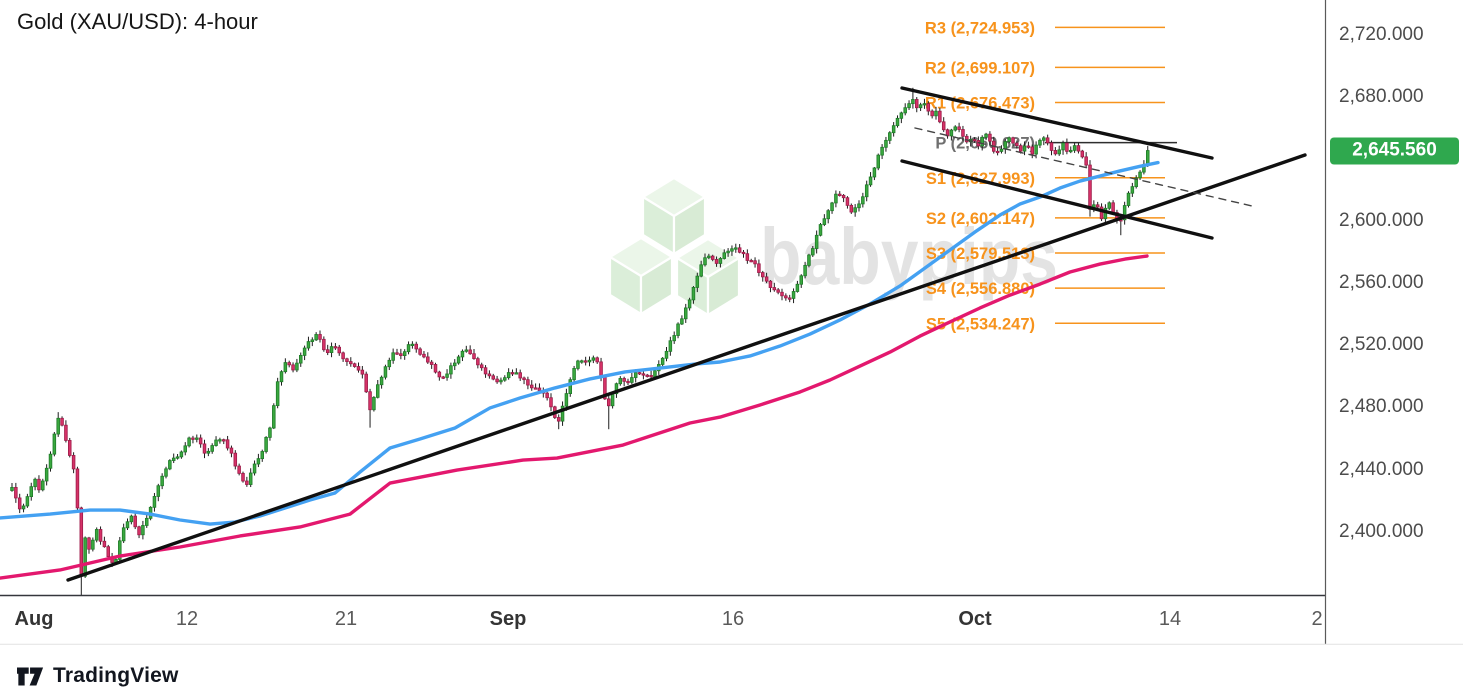 This screenshot has width=1463, height=699. What do you see at coordinates (34, 619) in the screenshot?
I see `time-axis-label: Aug` at bounding box center [34, 619].